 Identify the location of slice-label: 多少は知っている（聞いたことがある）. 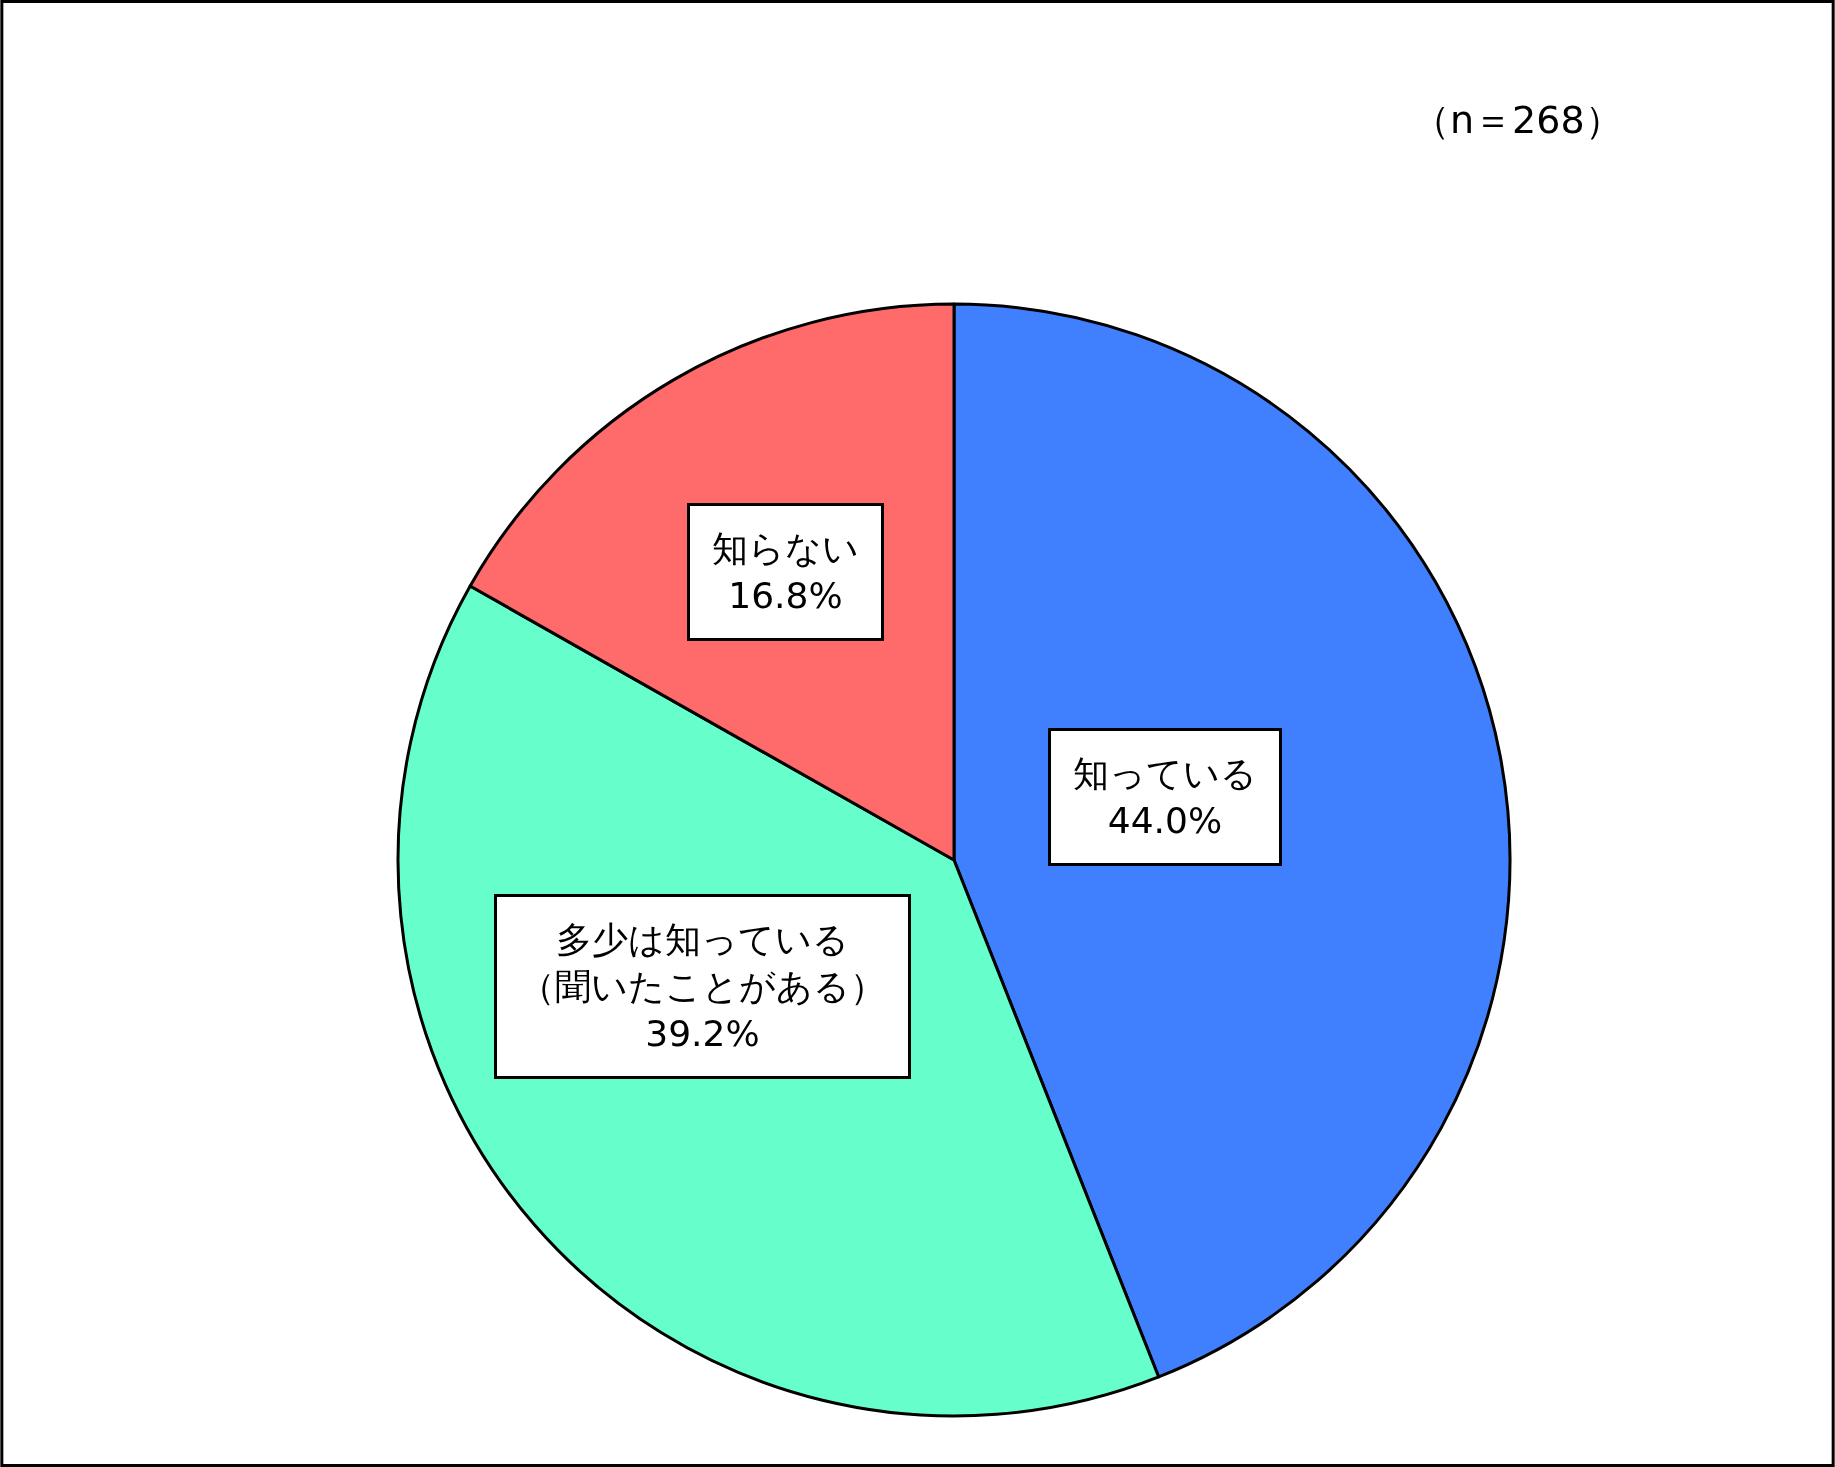
(702, 963).